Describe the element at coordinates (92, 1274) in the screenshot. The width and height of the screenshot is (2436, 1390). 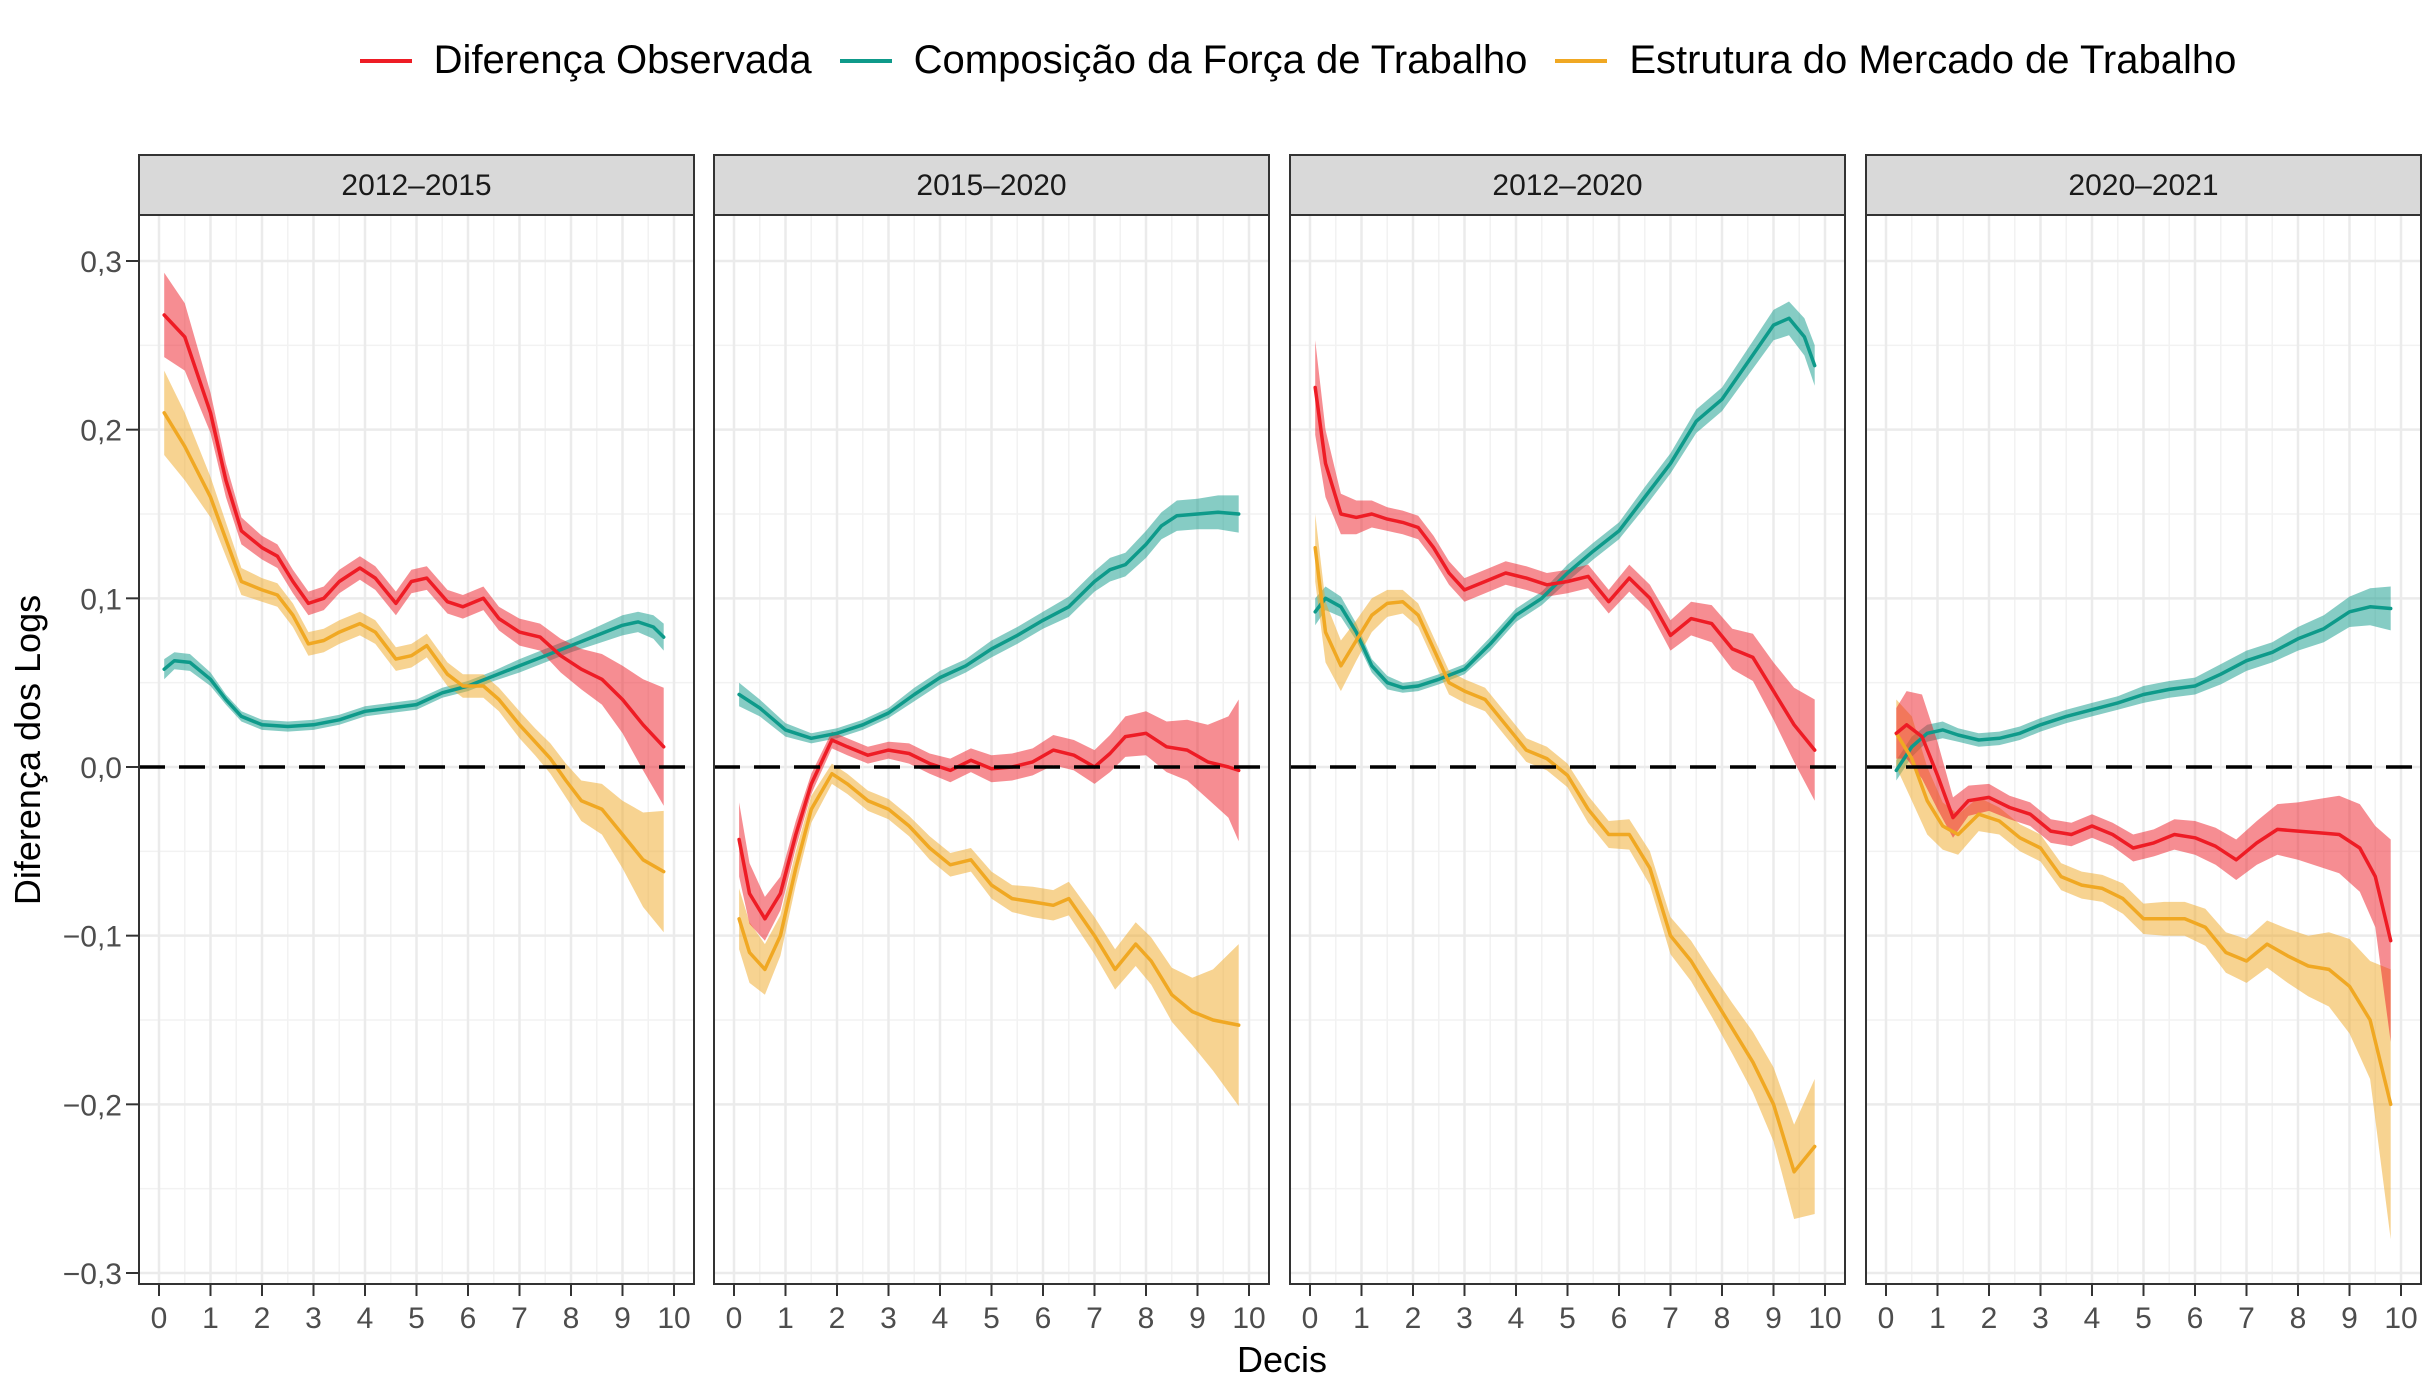
I see `y-tick-label: −0,3` at that location.